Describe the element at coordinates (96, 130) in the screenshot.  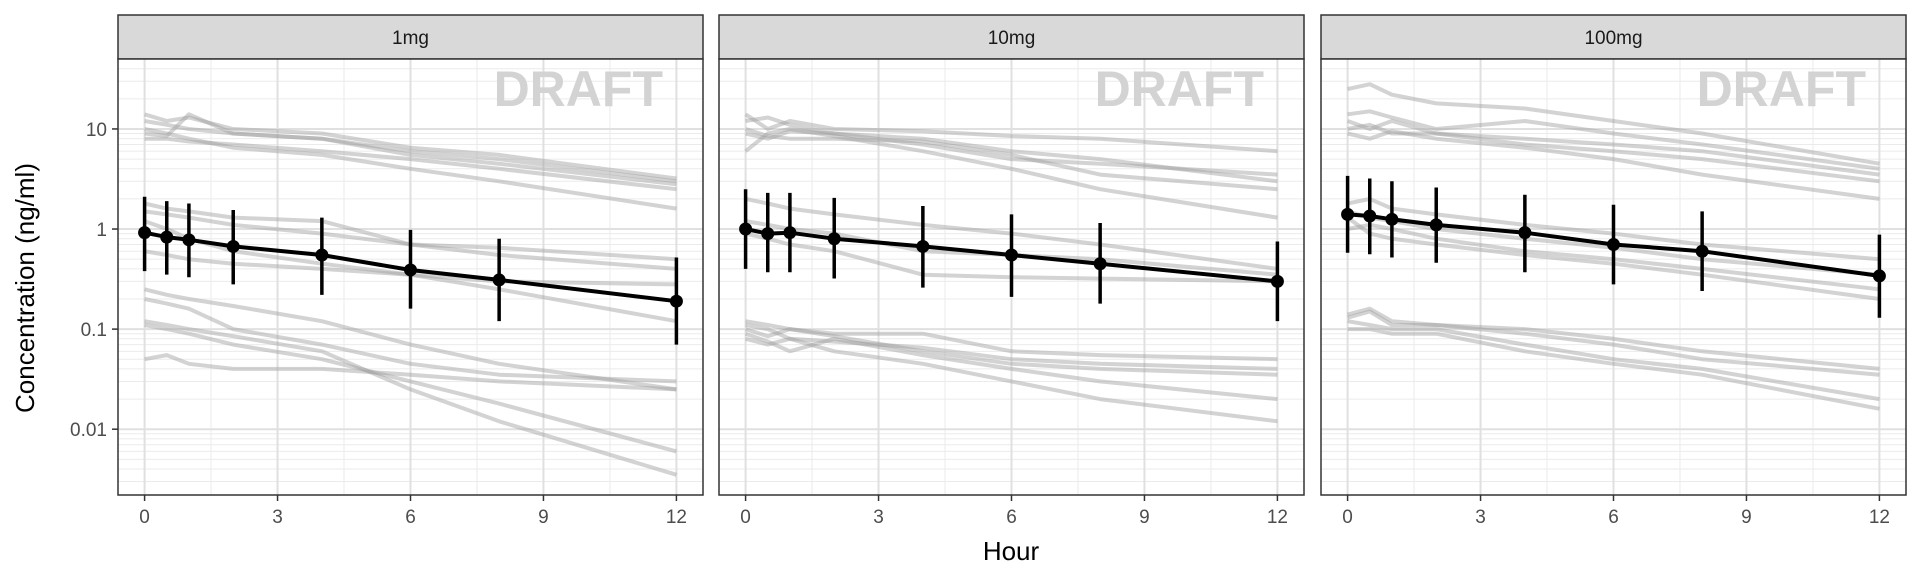
I see `y-tick-label: 10` at that location.